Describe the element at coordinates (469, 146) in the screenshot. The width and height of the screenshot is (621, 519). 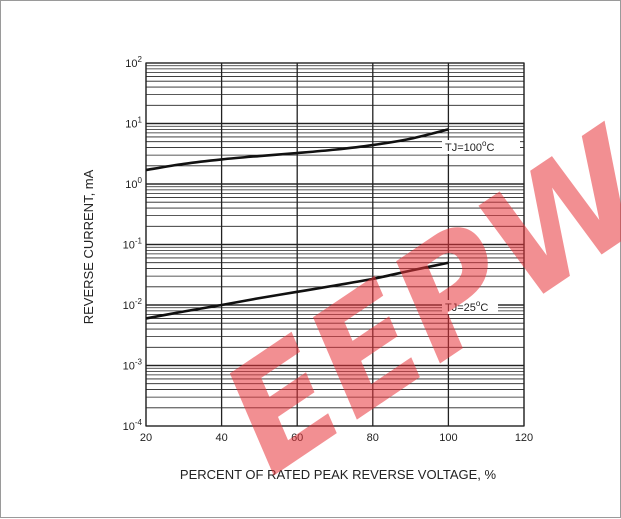
I see `label-tj-100c: TJ=100oC` at that location.